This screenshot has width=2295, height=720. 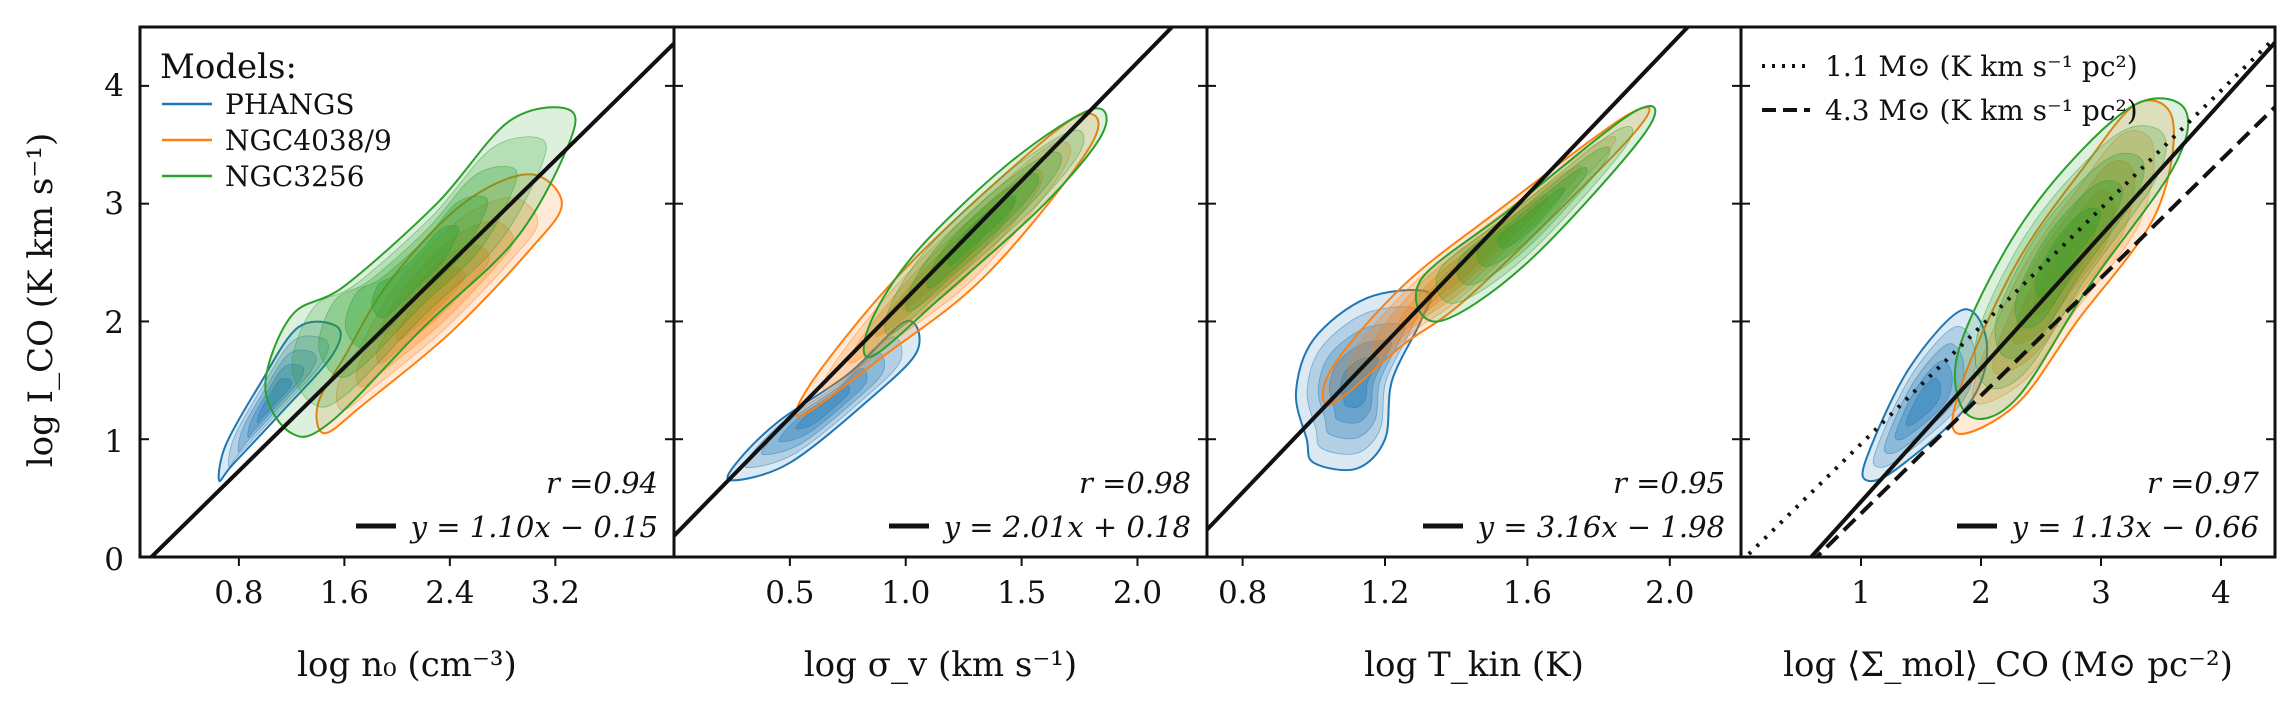 I want to click on legend-label-ngc4038: NGC4038/9, so click(x=308, y=140).